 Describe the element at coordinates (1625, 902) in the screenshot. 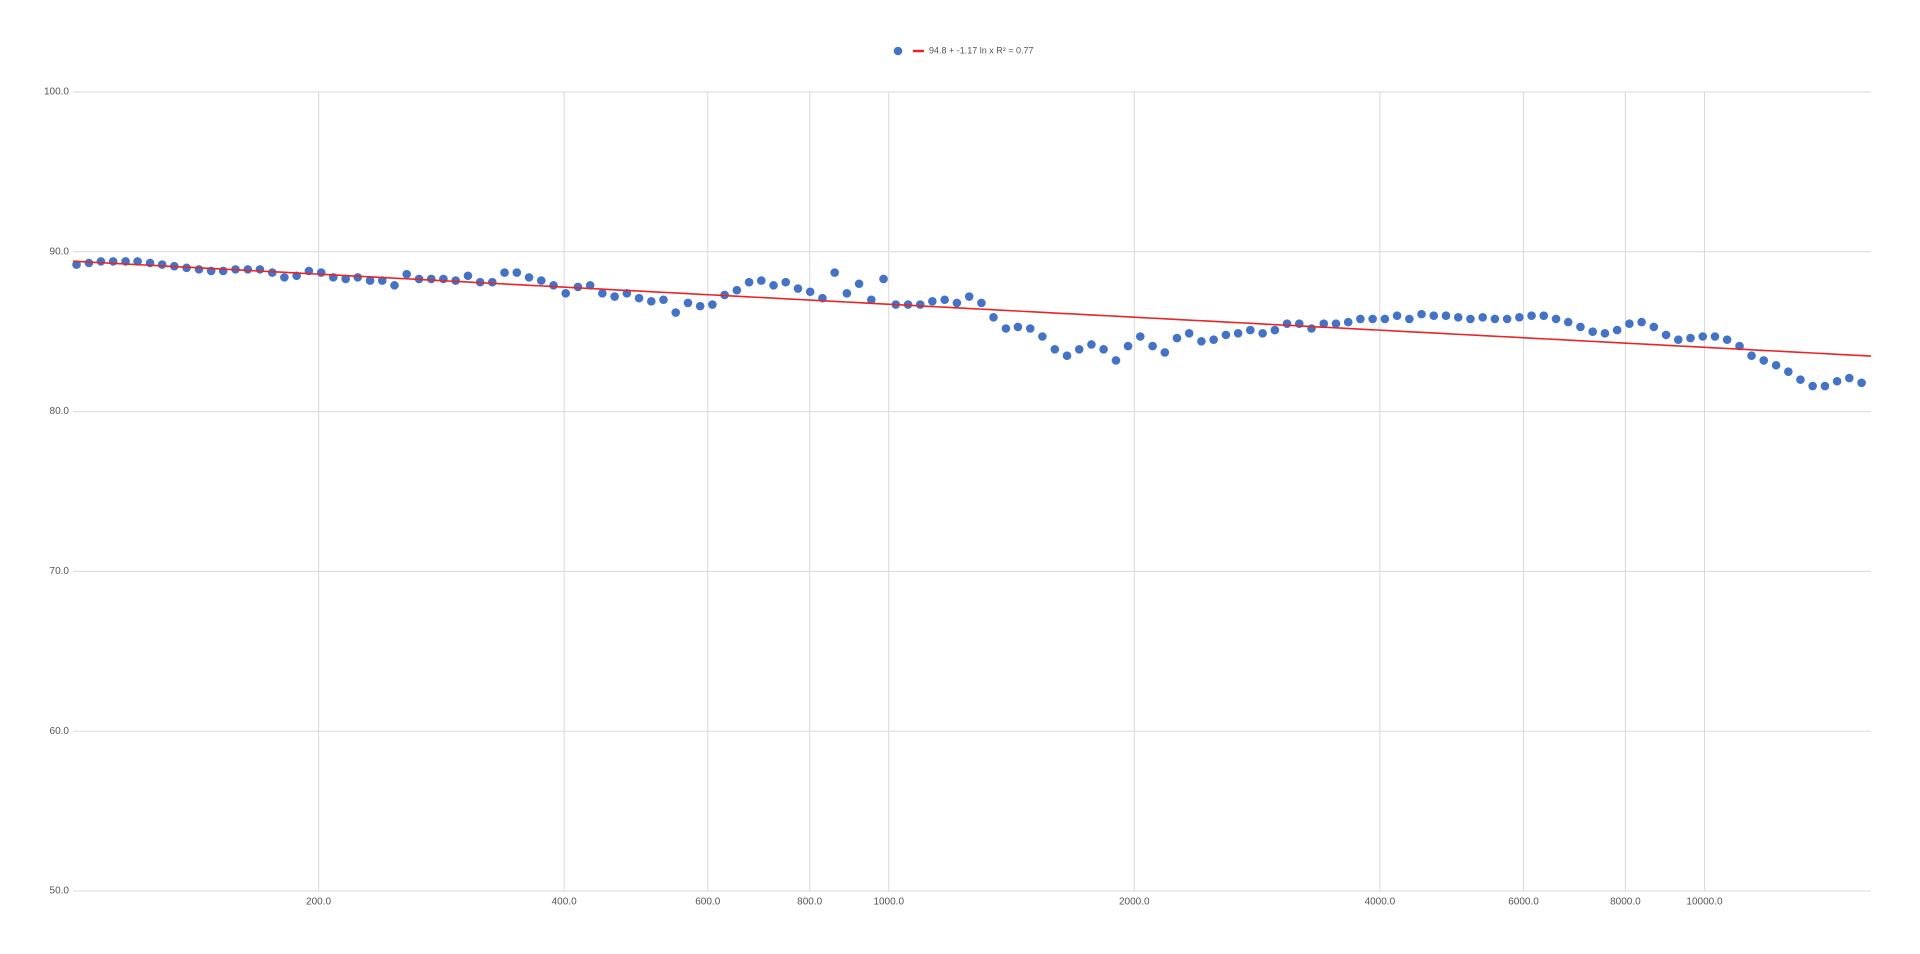

I see `x-tick-label: 8000.0` at that location.